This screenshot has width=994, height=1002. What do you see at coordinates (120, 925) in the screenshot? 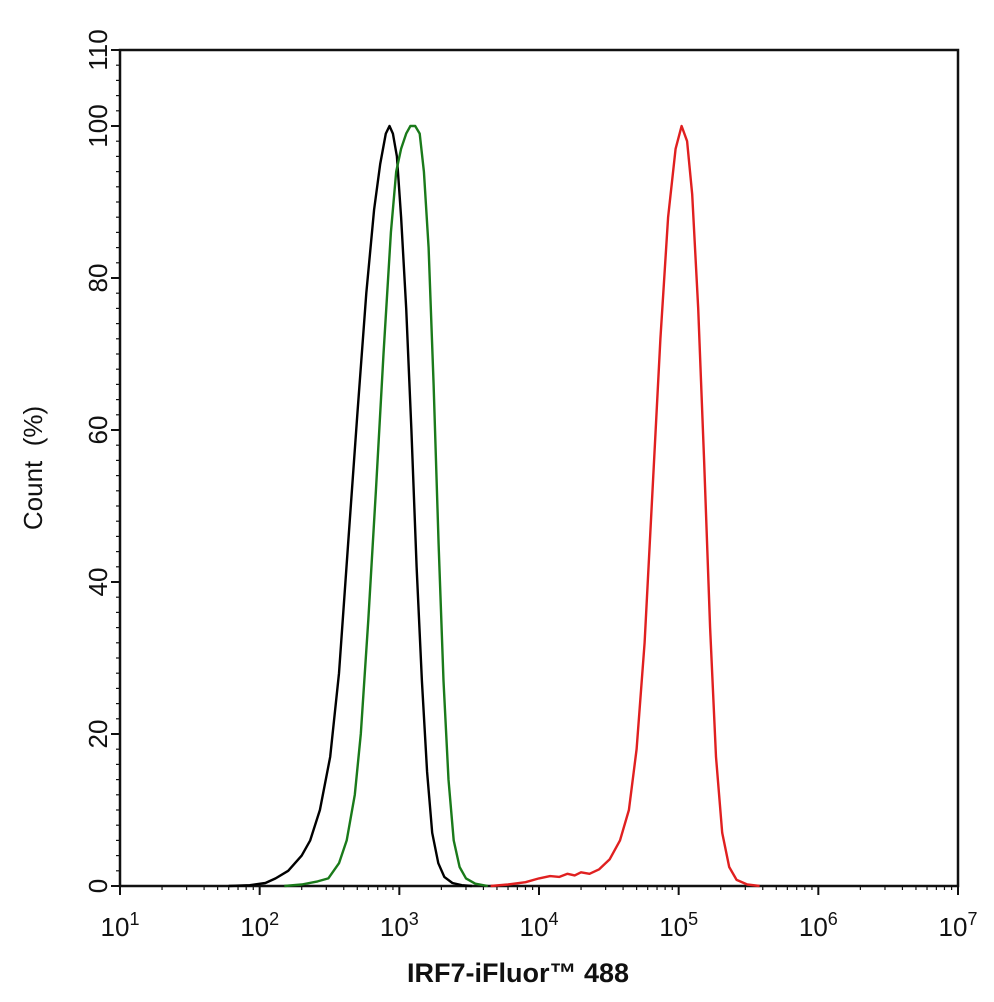
I see `x-tick-label: 10¹` at bounding box center [120, 925].